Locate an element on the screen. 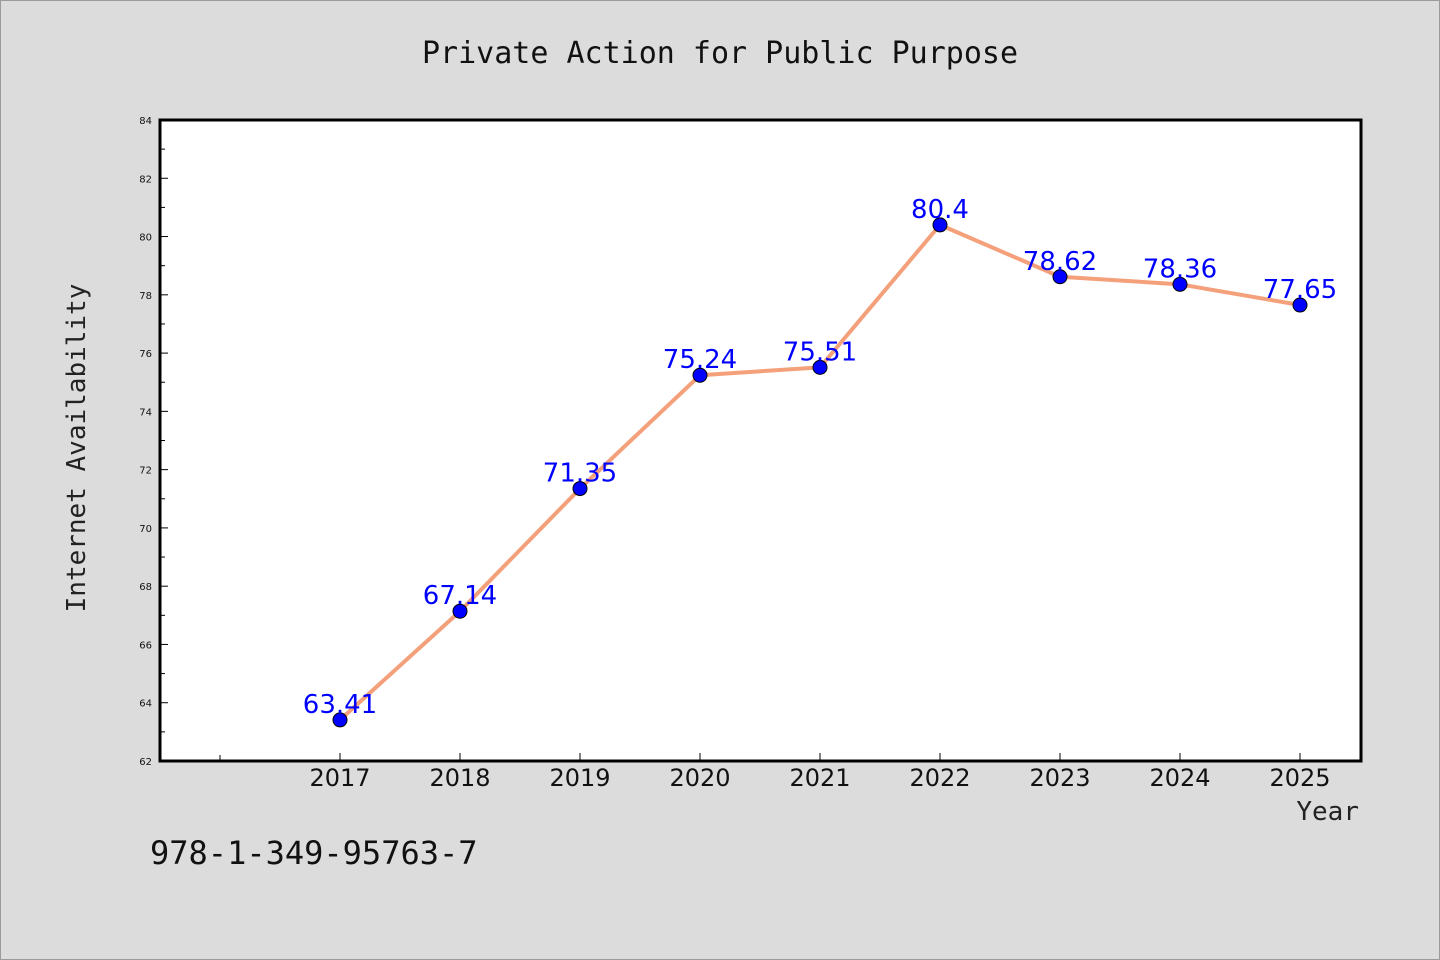 The width and height of the screenshot is (1440, 960). data-label: 80.4 is located at coordinates (940, 210).